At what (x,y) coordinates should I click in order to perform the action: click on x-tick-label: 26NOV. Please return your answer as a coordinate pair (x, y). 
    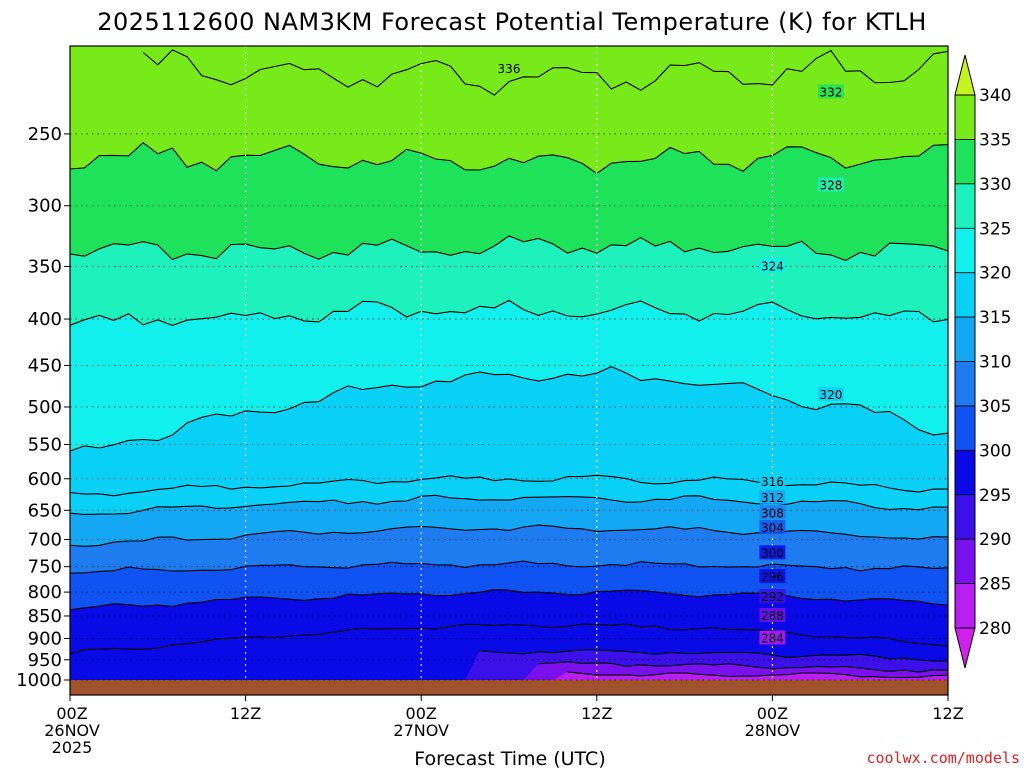
    Looking at the image, I should click on (72, 730).